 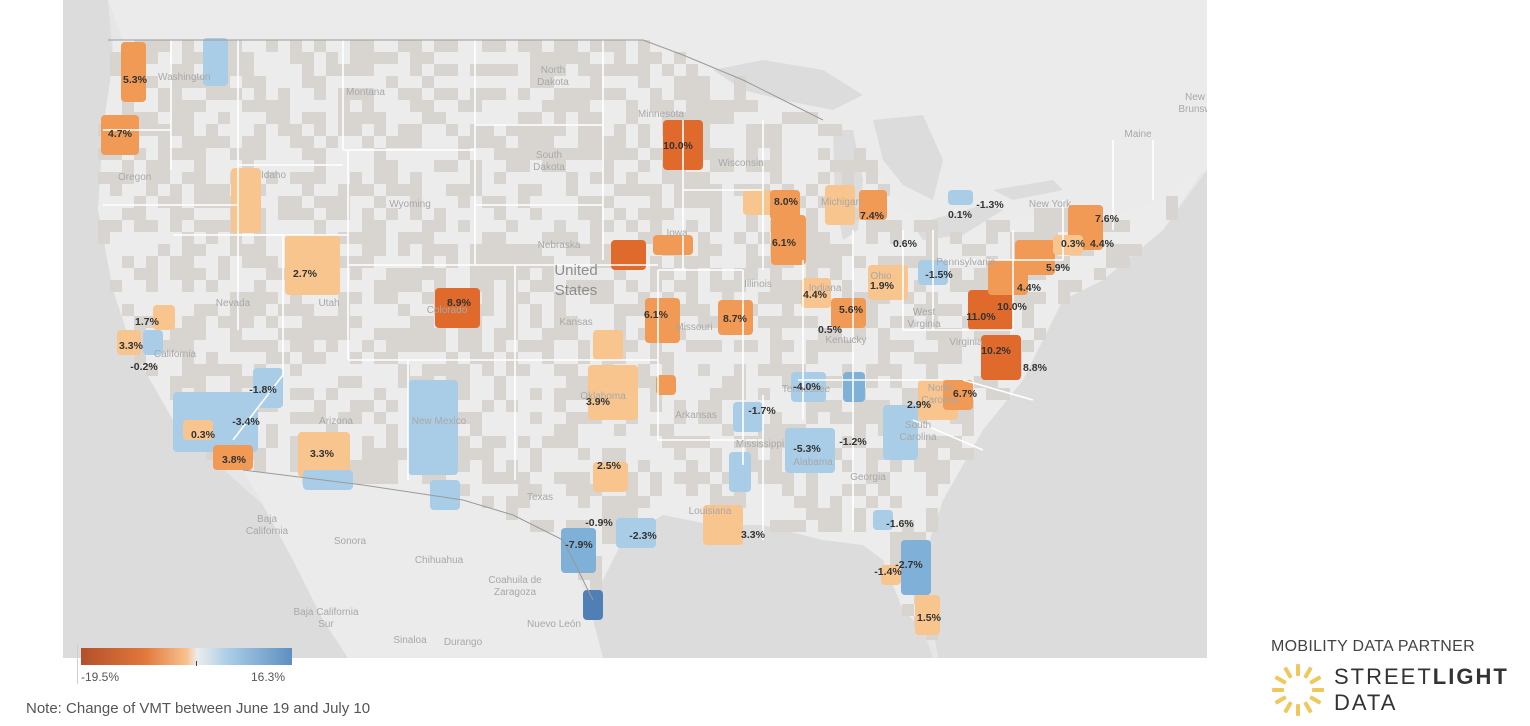 I want to click on country-label: United States, so click(x=575, y=280).